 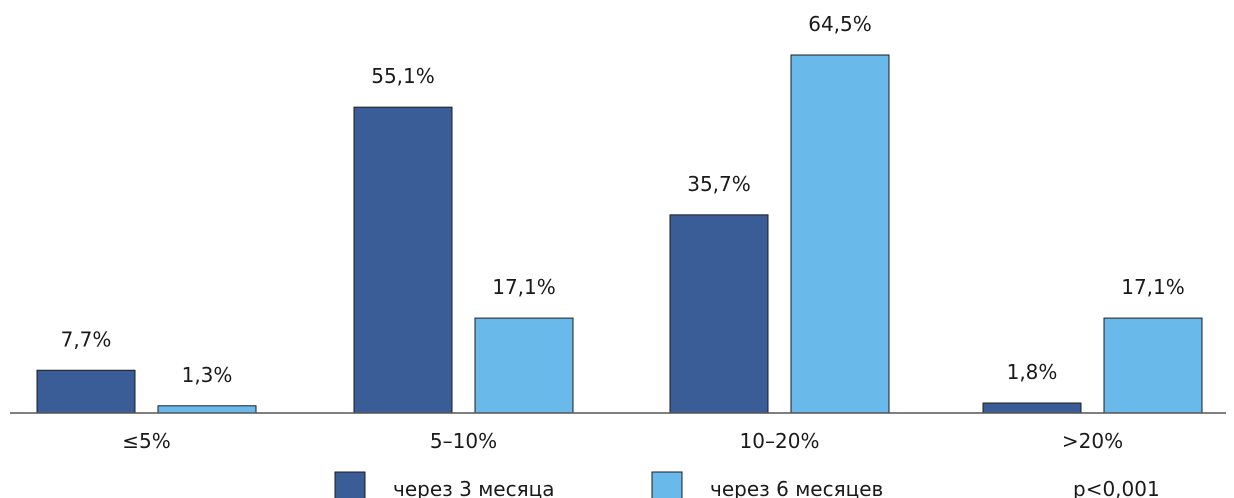 I want to click on legend-label-3-months: через 3 месяца, so click(x=473, y=487).